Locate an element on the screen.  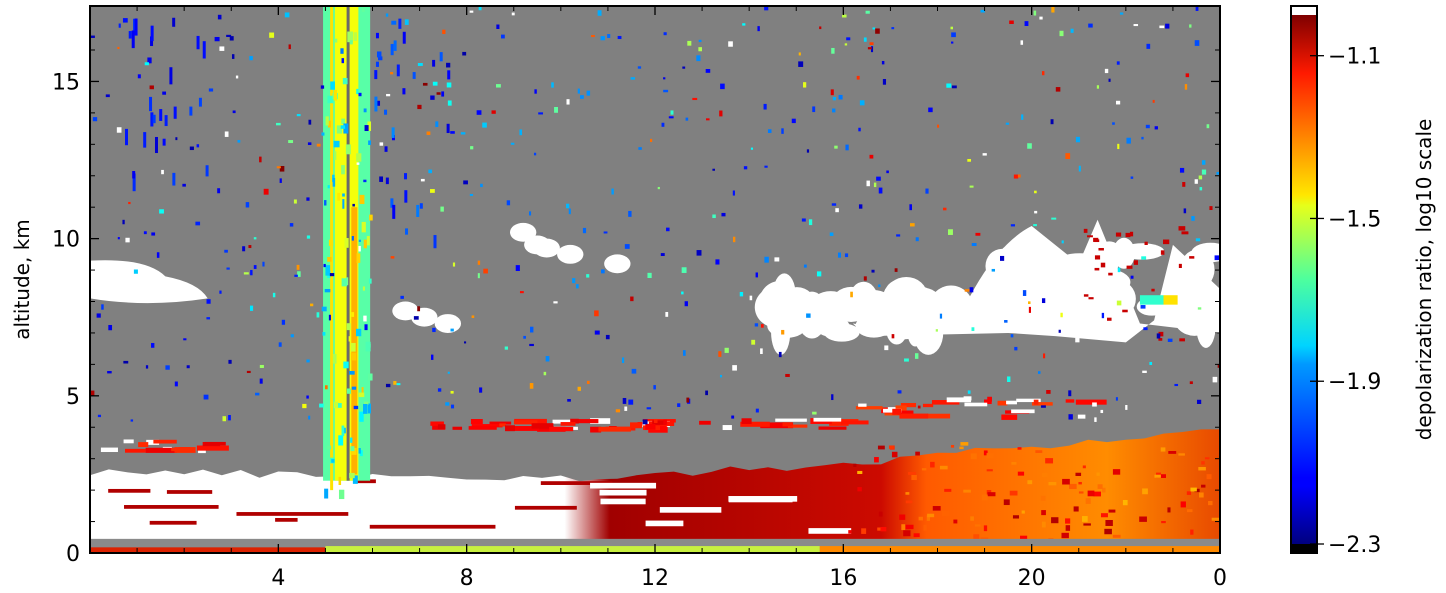
cloud-colored-patch is located at coordinates (1151, 300).